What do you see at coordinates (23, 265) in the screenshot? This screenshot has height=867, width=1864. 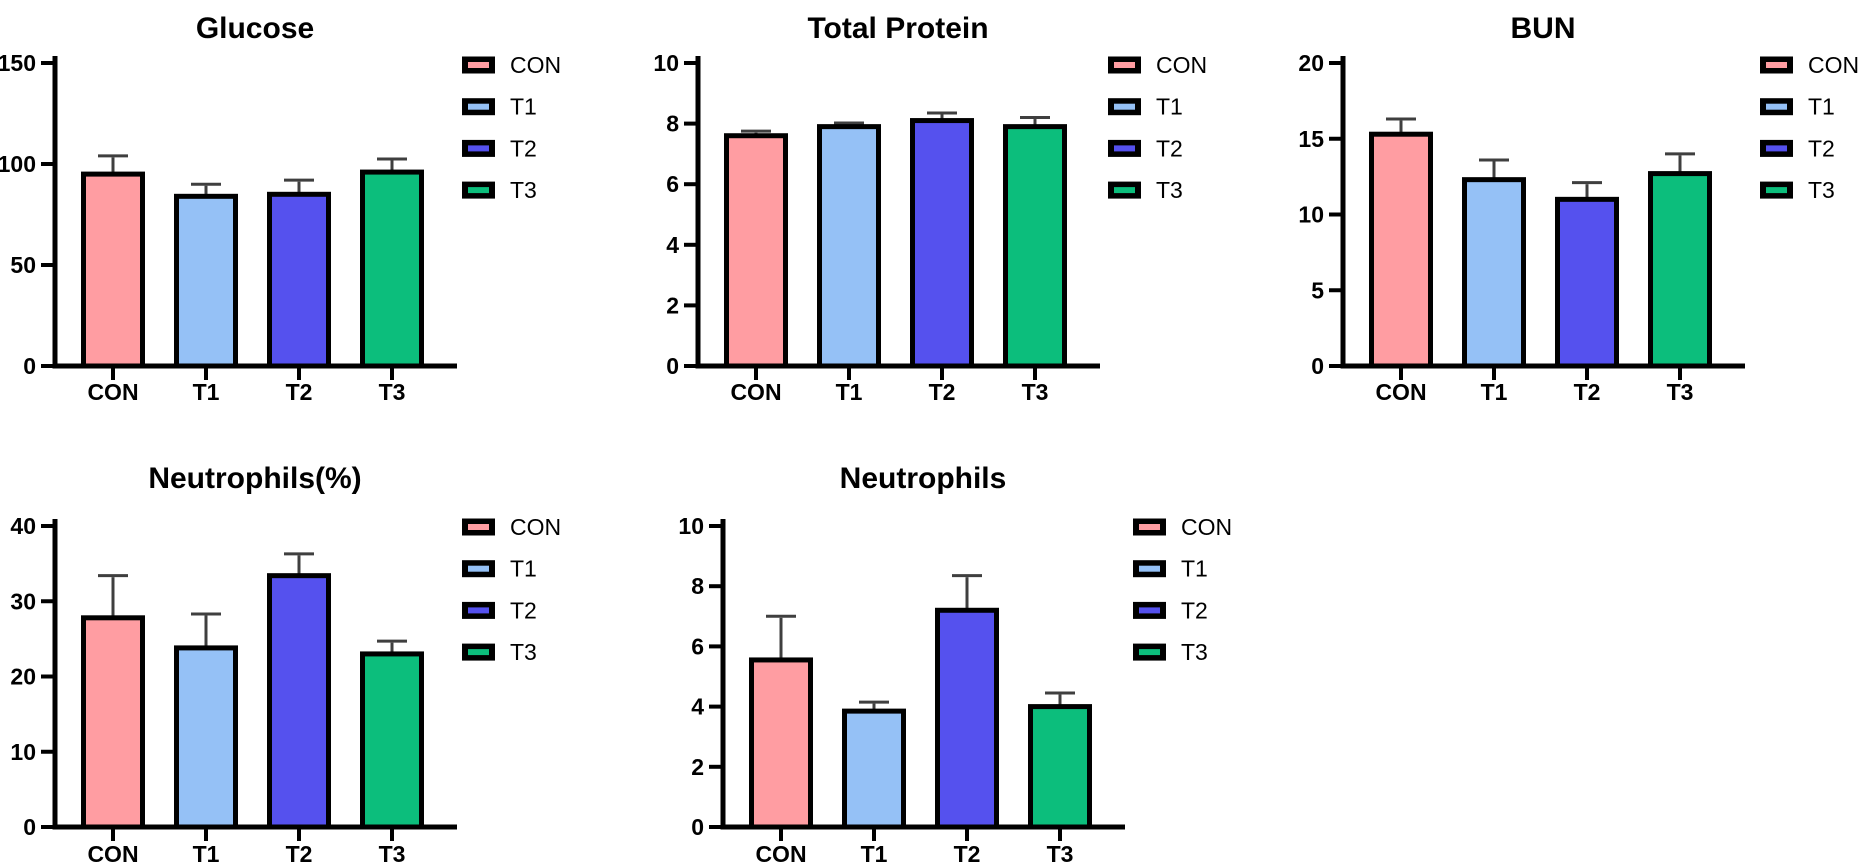 I see `y-tick-label: 50` at bounding box center [23, 265].